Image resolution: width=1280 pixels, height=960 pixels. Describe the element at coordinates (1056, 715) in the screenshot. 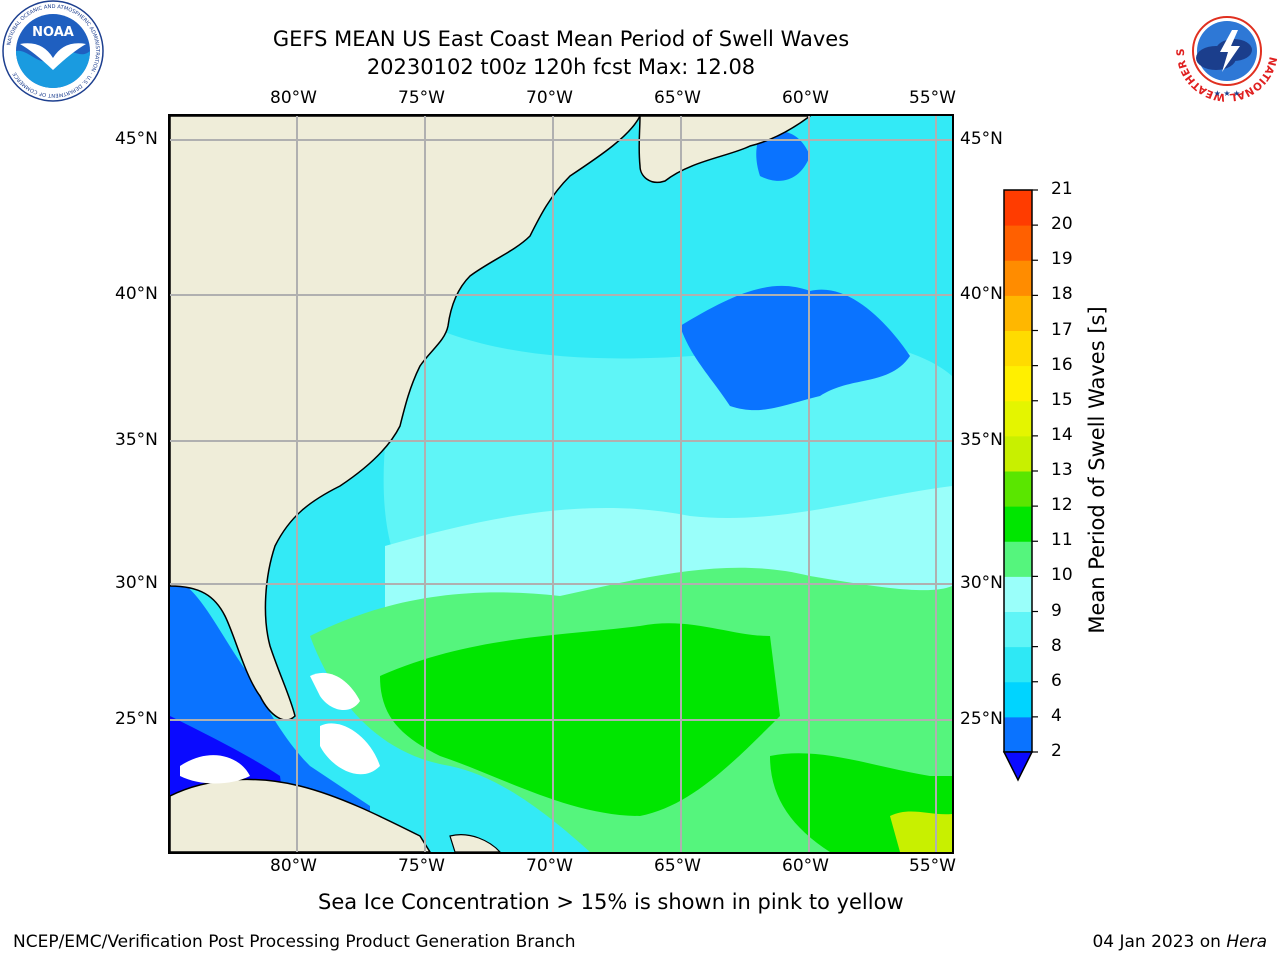

I see `colorbar-label: 4` at that location.